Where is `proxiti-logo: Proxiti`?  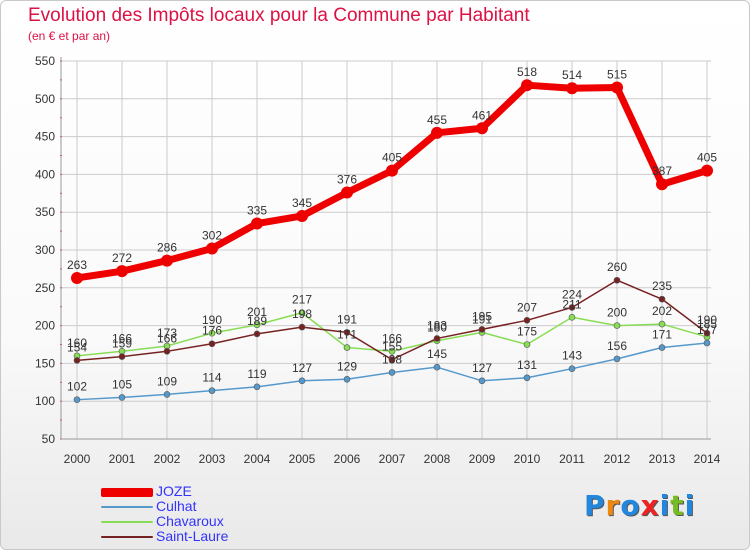 proxiti-logo: Proxiti is located at coordinates (639, 505).